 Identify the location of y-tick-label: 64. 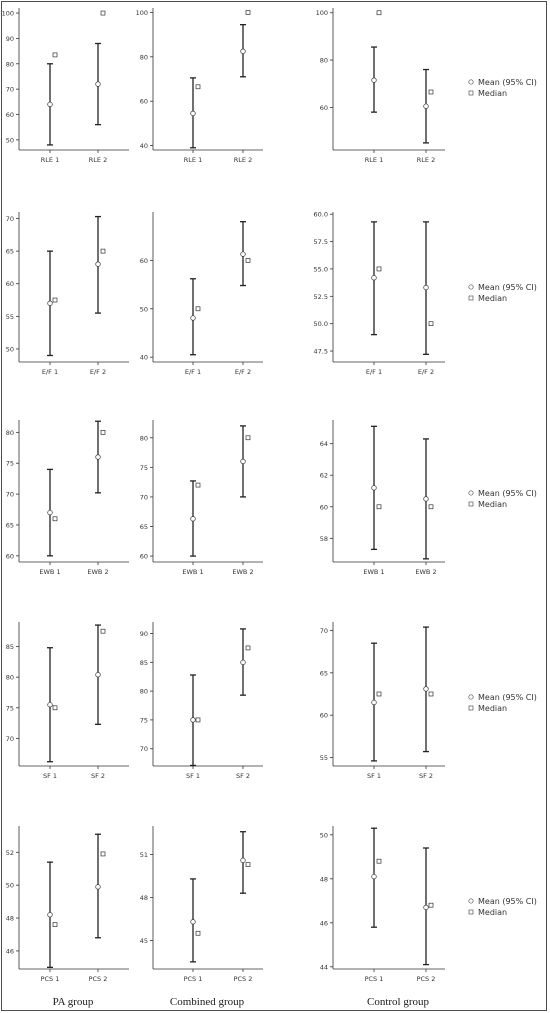
(324, 444).